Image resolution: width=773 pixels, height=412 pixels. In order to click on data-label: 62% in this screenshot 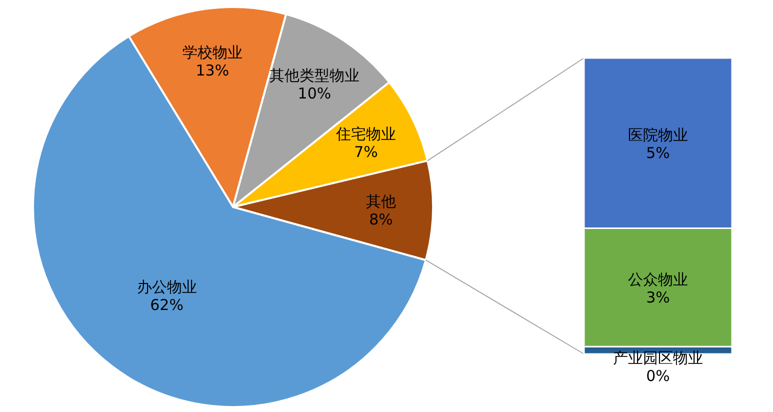, I will do `click(167, 305)`.